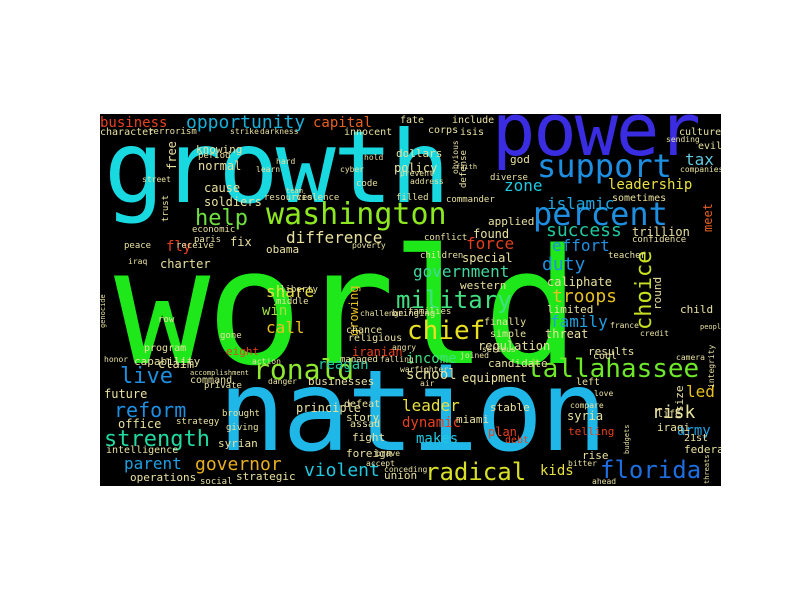  Describe the element at coordinates (219, 166) in the screenshot. I see `word: normal` at that location.